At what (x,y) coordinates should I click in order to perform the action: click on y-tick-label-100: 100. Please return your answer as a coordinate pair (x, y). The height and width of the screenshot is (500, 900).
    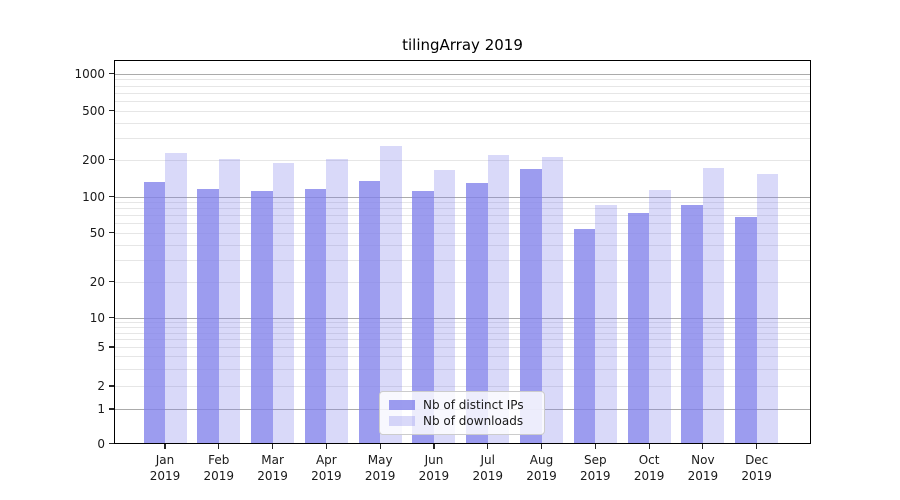
    Looking at the image, I should click on (93, 196).